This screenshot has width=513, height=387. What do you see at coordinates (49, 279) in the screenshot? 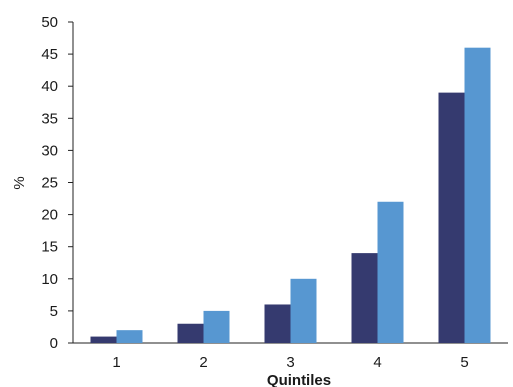
I see `y-tick-label: 10` at bounding box center [49, 279].